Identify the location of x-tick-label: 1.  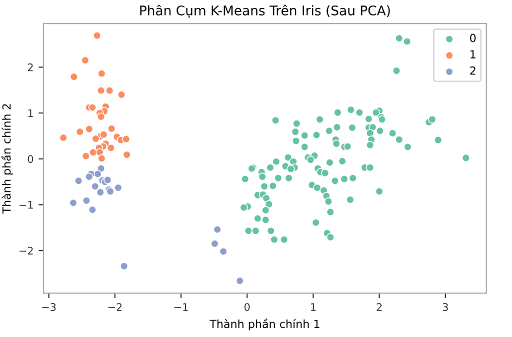
(313, 307).